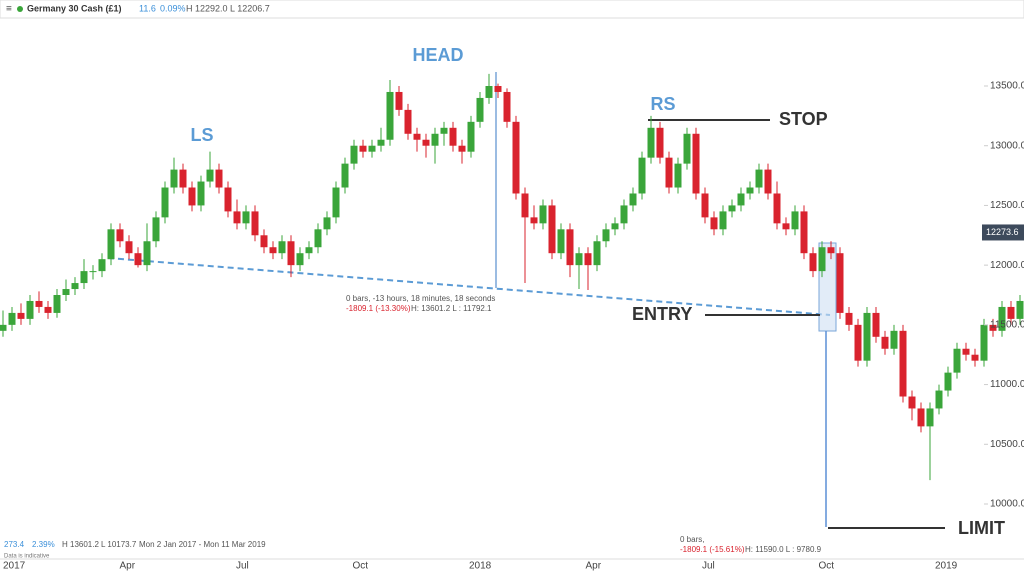 This screenshot has width=1024, height=577. What do you see at coordinates (378, 308) in the screenshot?
I see `measure-text: -1809.1 (-13.30%)` at bounding box center [378, 308].